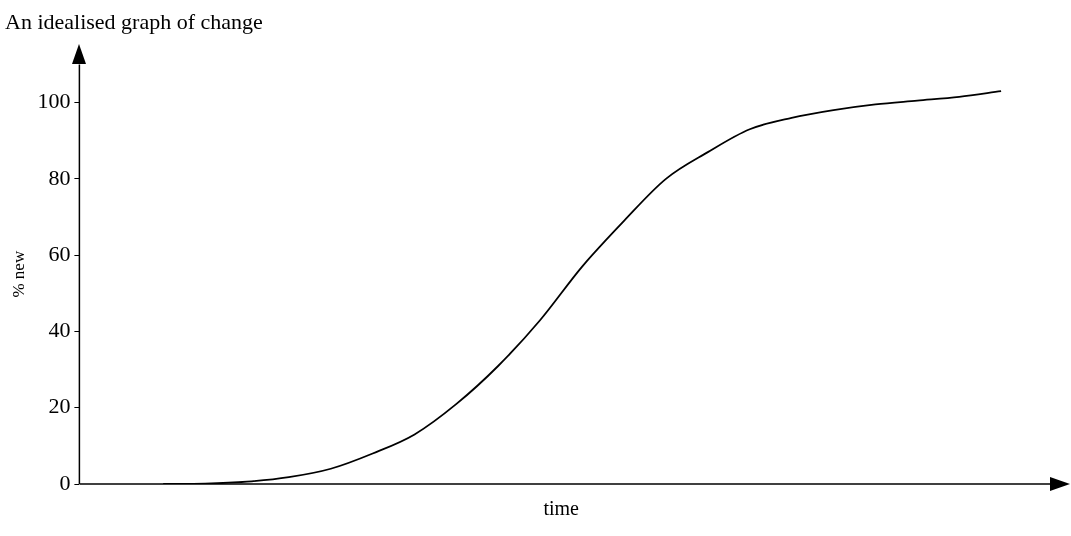 The height and width of the screenshot is (536, 1071). Describe the element at coordinates (59, 406) in the screenshot. I see `y-tick-label: 20` at that location.